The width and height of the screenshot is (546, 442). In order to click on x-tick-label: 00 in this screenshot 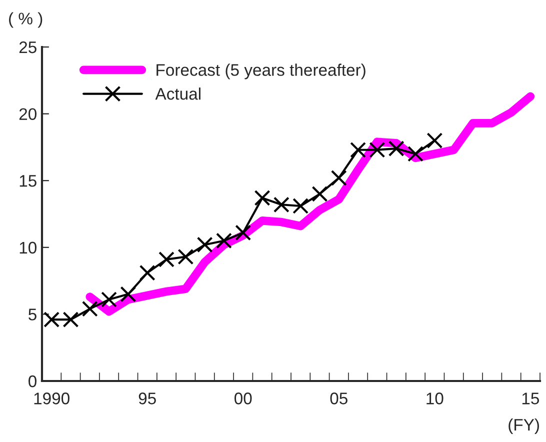, I will do `click(243, 398)`.